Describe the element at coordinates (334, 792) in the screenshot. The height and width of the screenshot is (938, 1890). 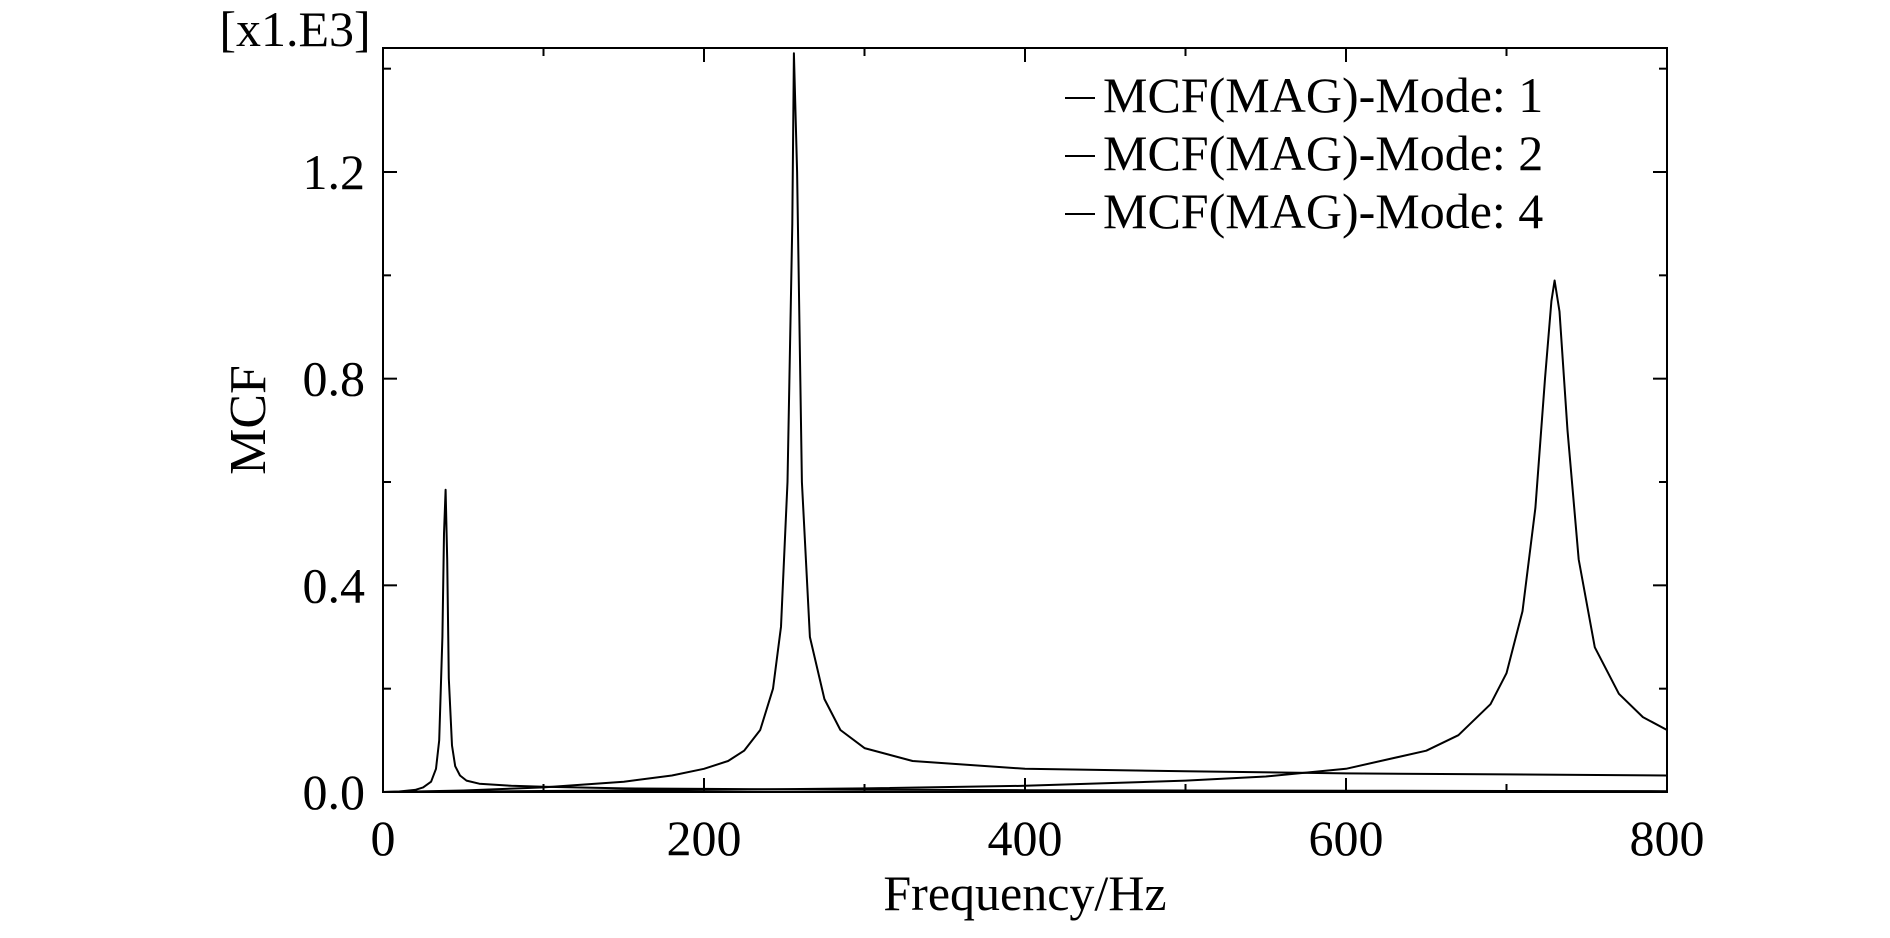
I see `y-tick-label: 0.0` at that location.